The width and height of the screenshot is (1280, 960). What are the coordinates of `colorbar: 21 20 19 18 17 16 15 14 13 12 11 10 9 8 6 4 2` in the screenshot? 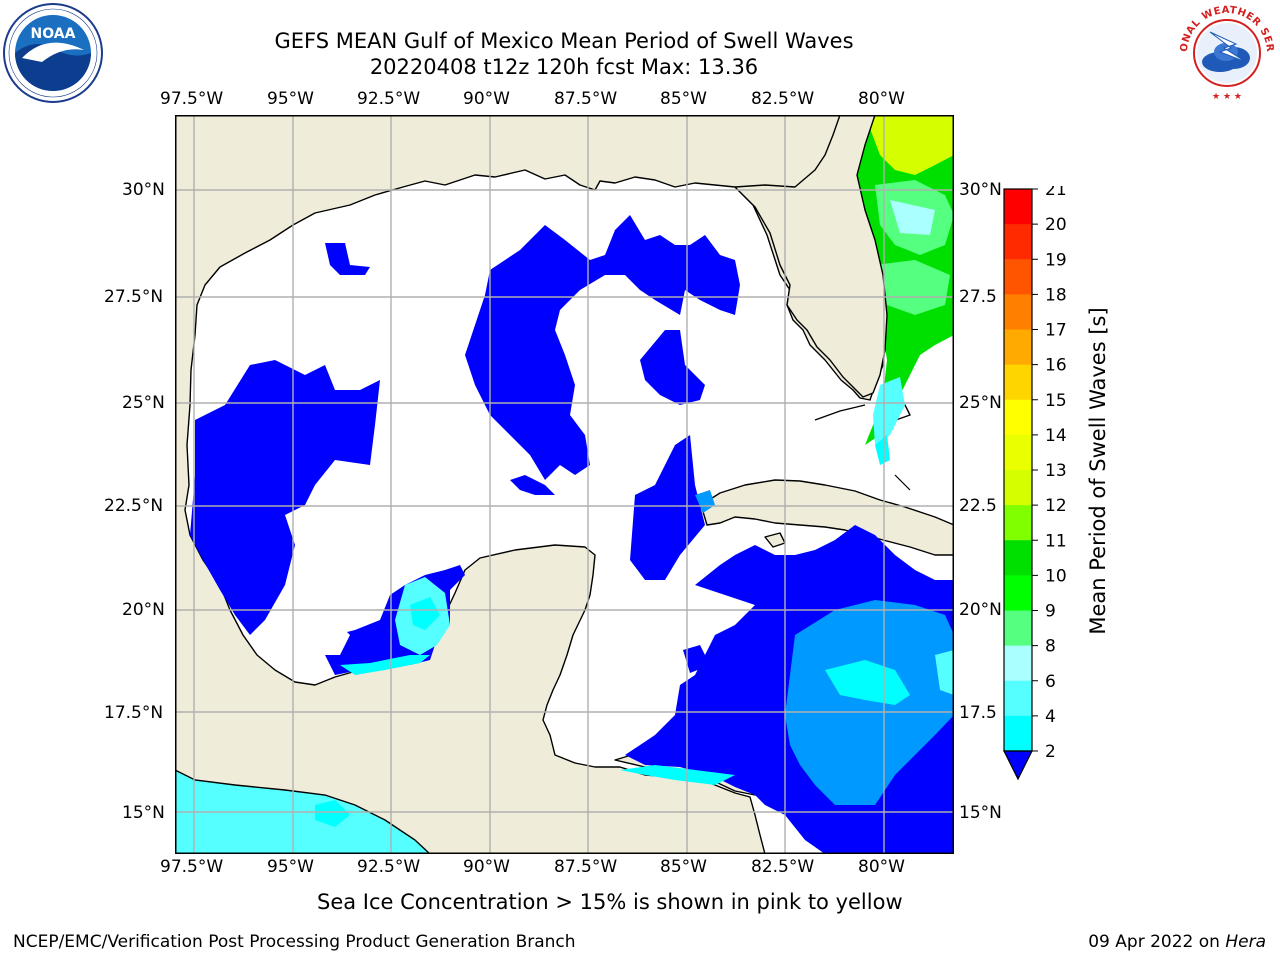 It's located at (1035, 483).